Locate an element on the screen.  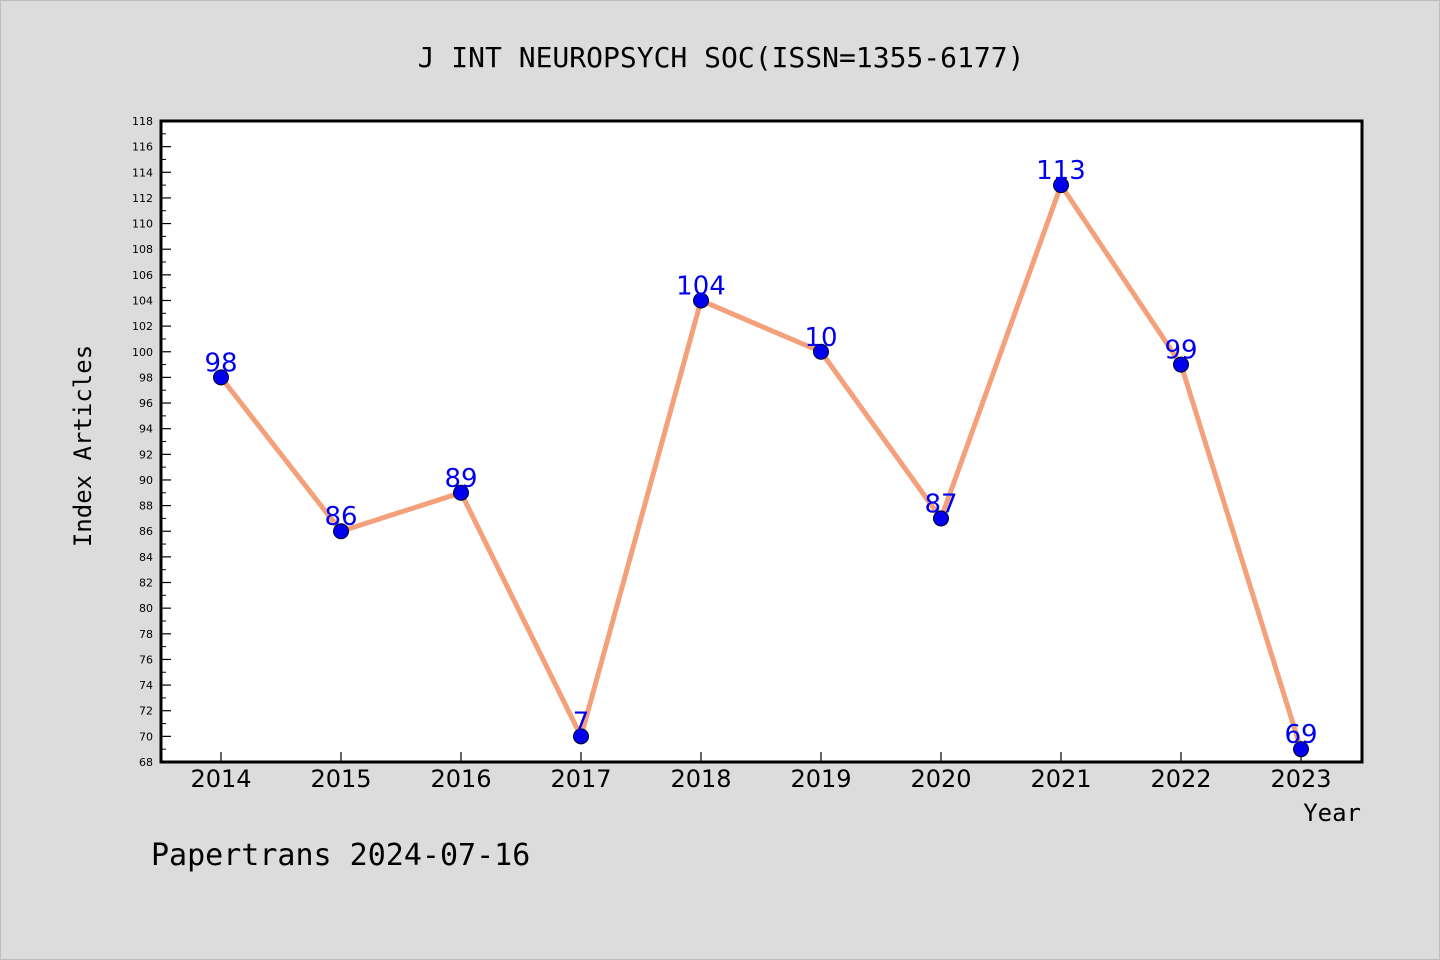
y-tick-label: 114 is located at coordinates (142, 172).